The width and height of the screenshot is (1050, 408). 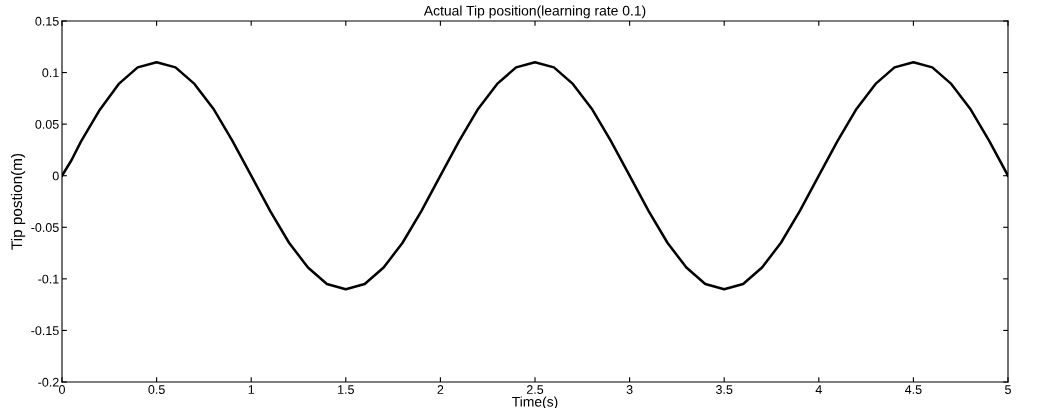 What do you see at coordinates (440, 389) in the screenshot?
I see `x-tick-label: 2` at bounding box center [440, 389].